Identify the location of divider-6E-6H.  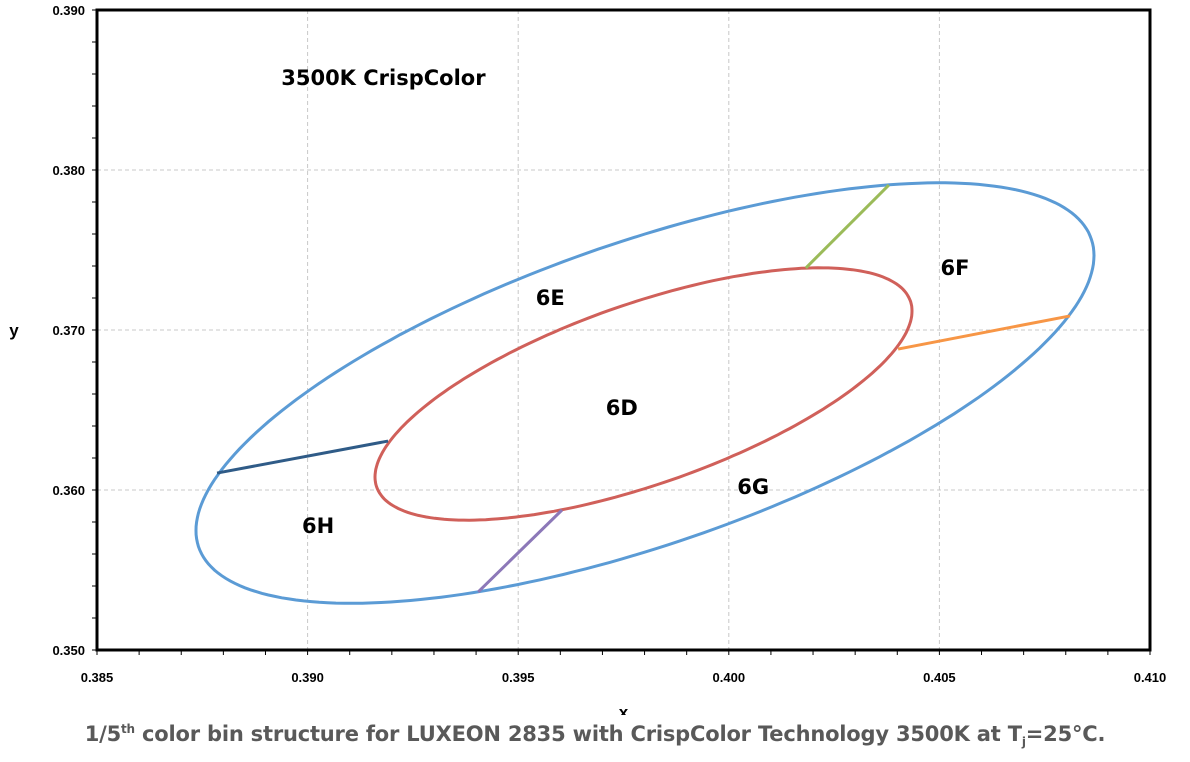
(302, 457).